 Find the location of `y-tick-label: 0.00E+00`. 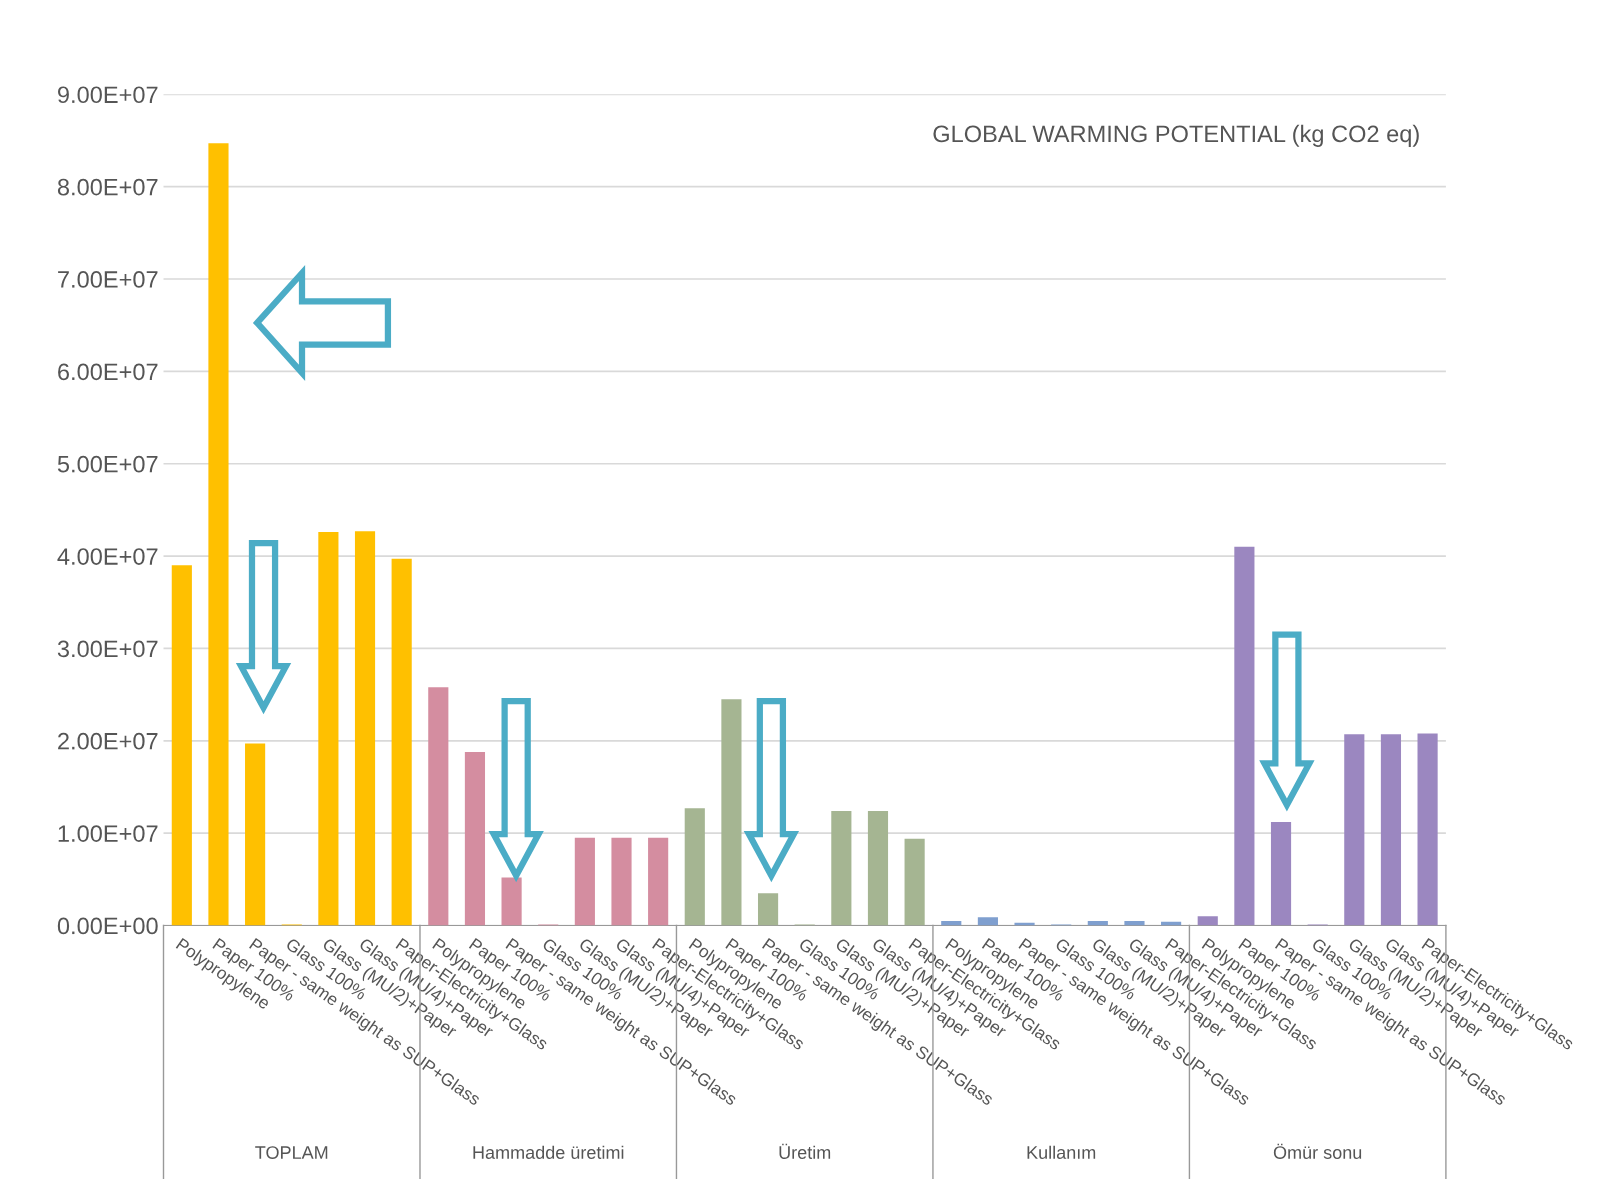

y-tick-label: 0.00E+00 is located at coordinates (107, 926).